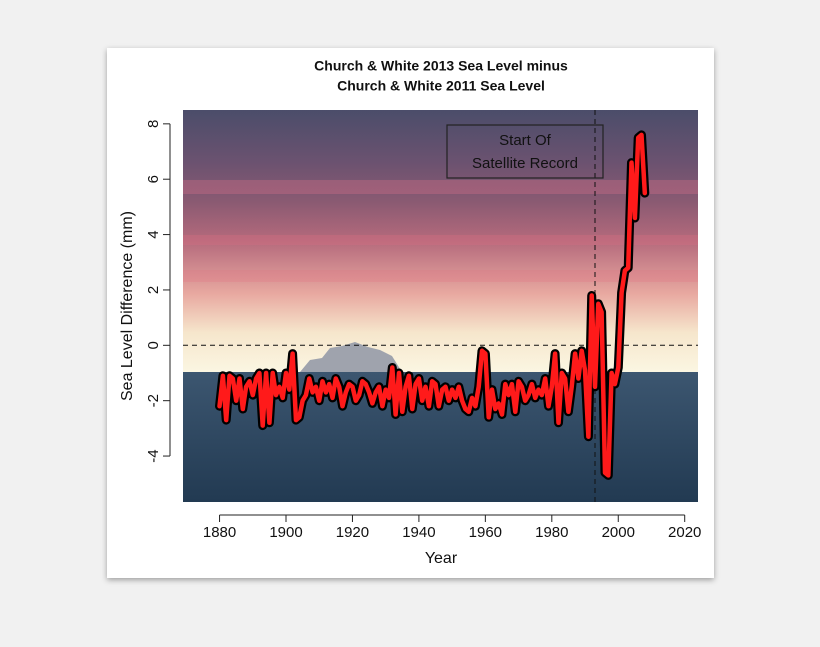 Image resolution: width=820 pixels, height=647 pixels. I want to click on annotation-box, so click(525, 151).